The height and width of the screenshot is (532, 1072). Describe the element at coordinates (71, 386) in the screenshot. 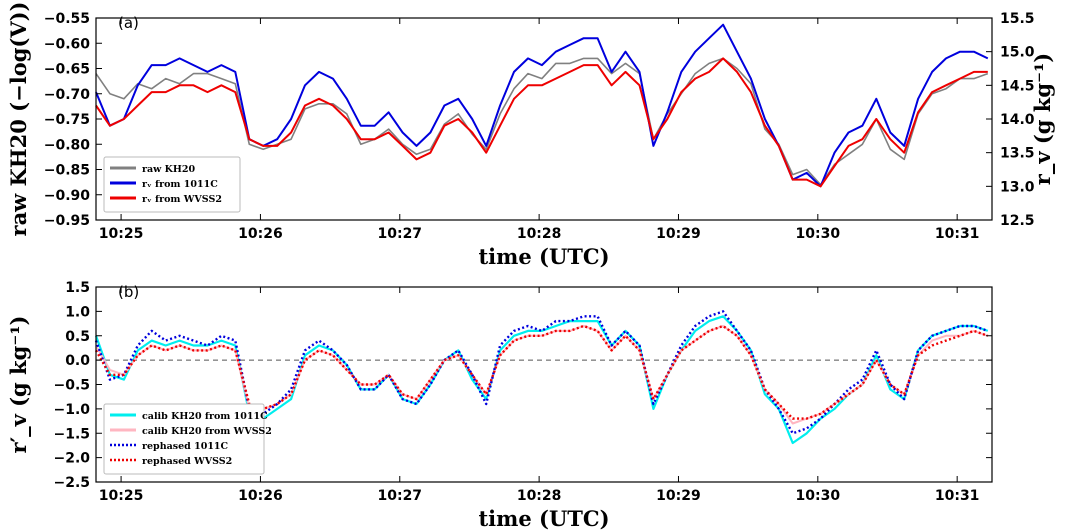

I see `y-tick-label: −0.5` at that location.